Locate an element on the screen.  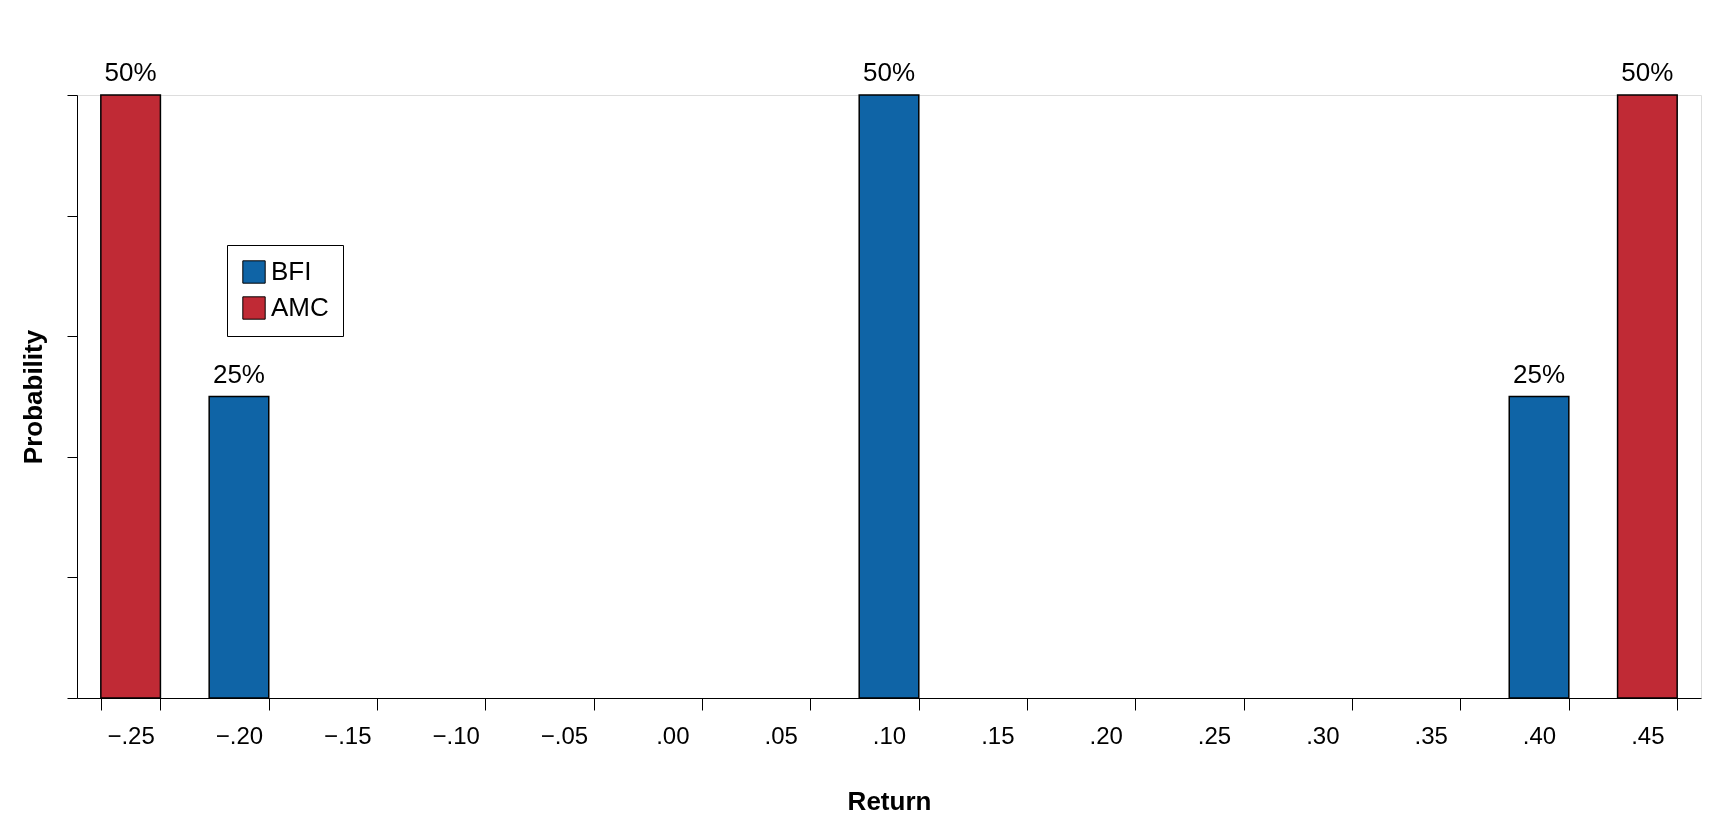
x-axis-title: Return is located at coordinates (889, 800).